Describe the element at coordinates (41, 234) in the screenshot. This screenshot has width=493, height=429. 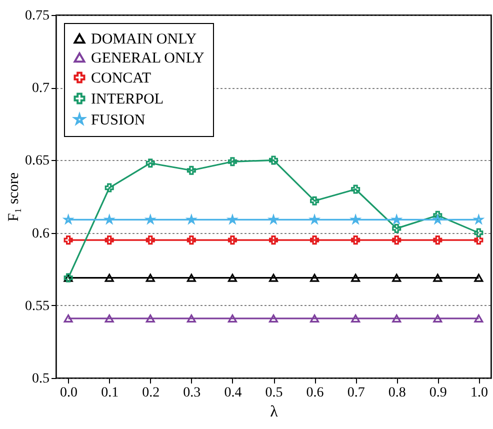
I see `y-tick-label: 0.6` at that location.